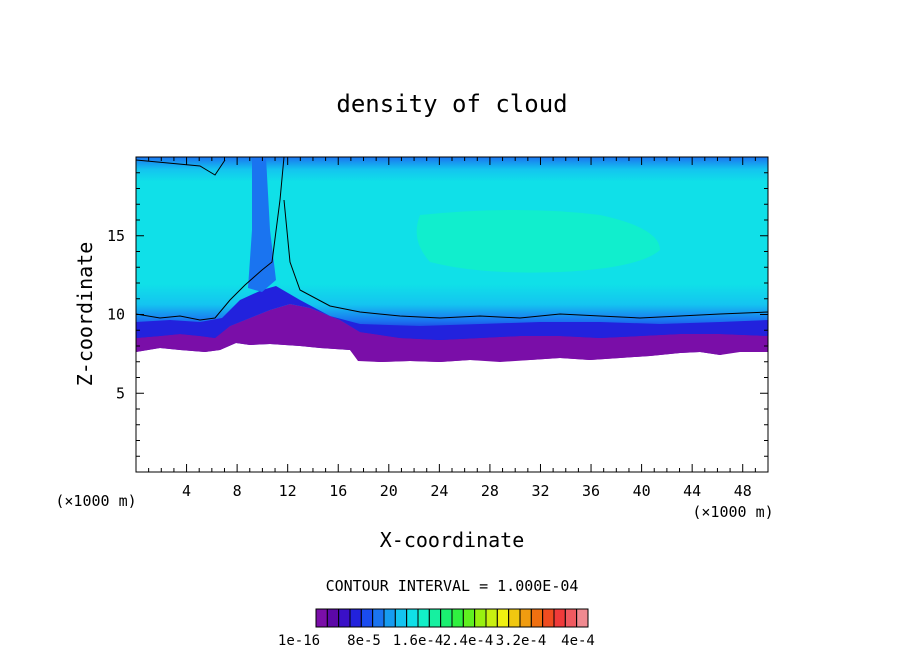  What do you see at coordinates (338, 491) in the screenshot?
I see `x-tick-label: 16` at bounding box center [338, 491].